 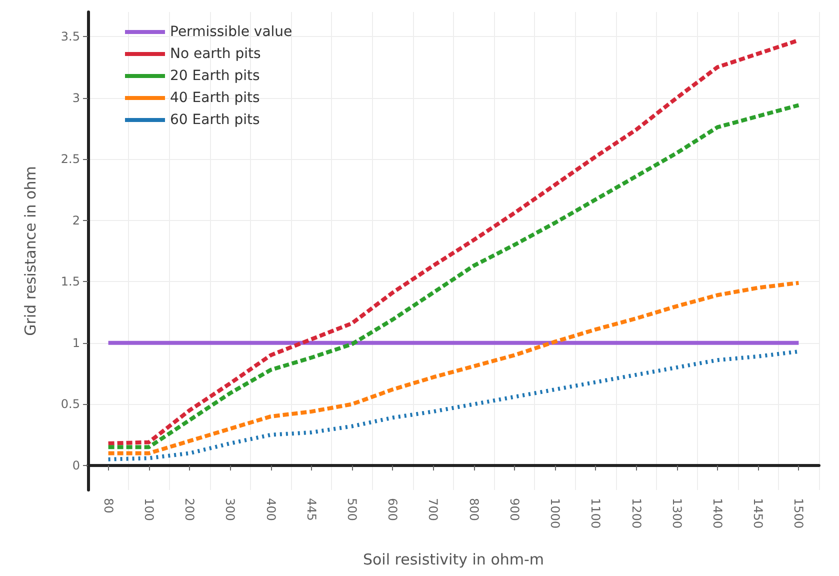 What do you see at coordinates (108, 506) in the screenshot?
I see `x-tick-label: 80` at bounding box center [108, 506].